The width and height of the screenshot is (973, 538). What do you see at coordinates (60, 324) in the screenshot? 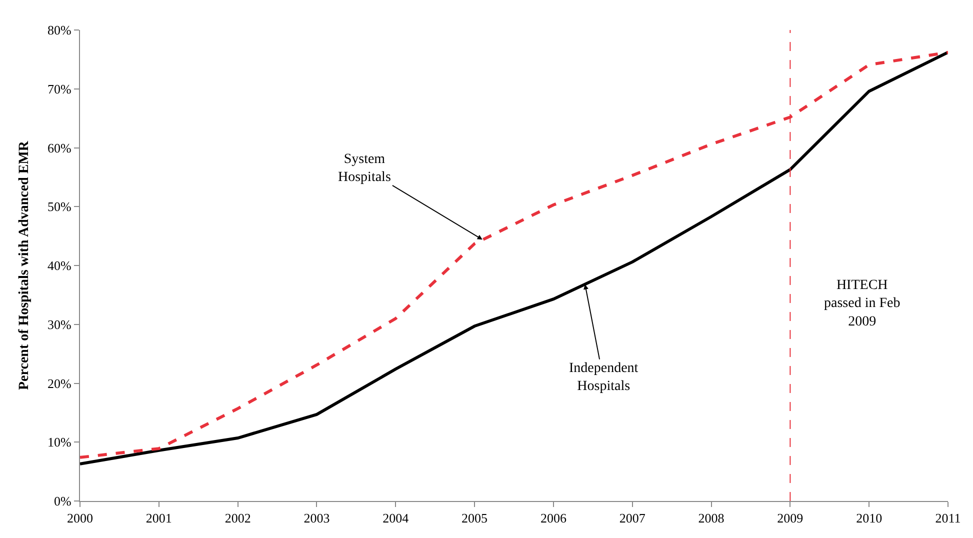
I see `y-tick-label: 30%` at bounding box center [60, 324].